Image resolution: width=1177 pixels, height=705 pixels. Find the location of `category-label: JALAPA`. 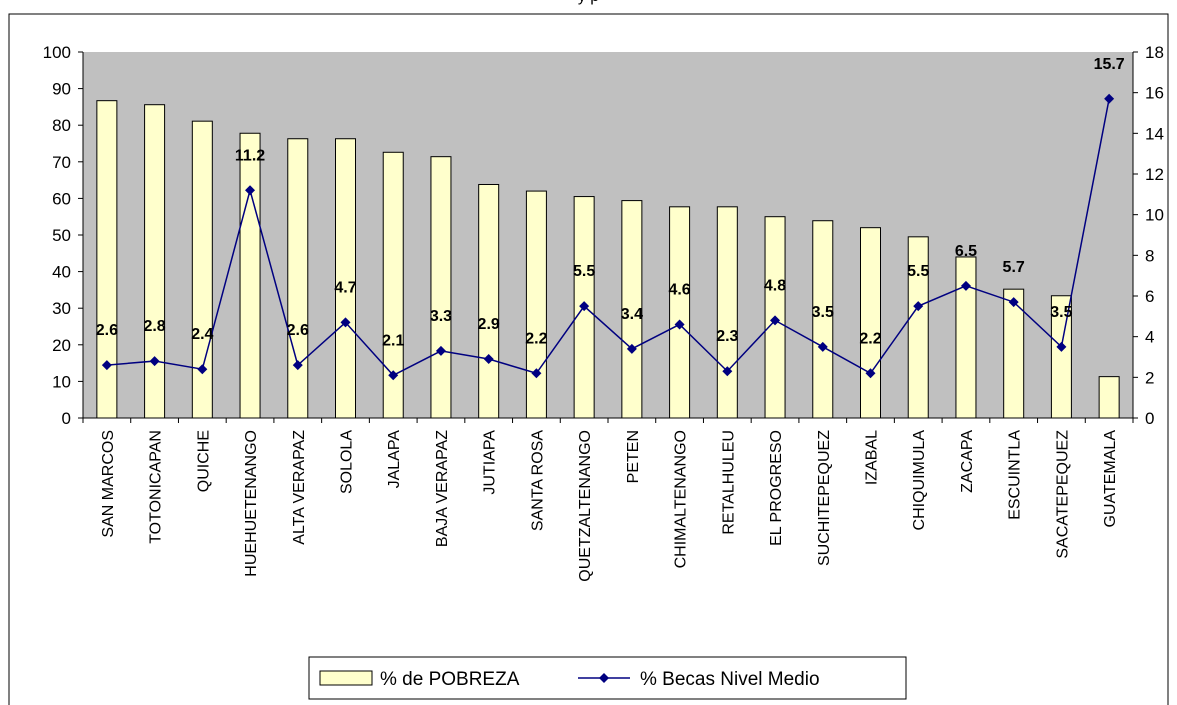

category-label: JALAPA is located at coordinates (394, 459).